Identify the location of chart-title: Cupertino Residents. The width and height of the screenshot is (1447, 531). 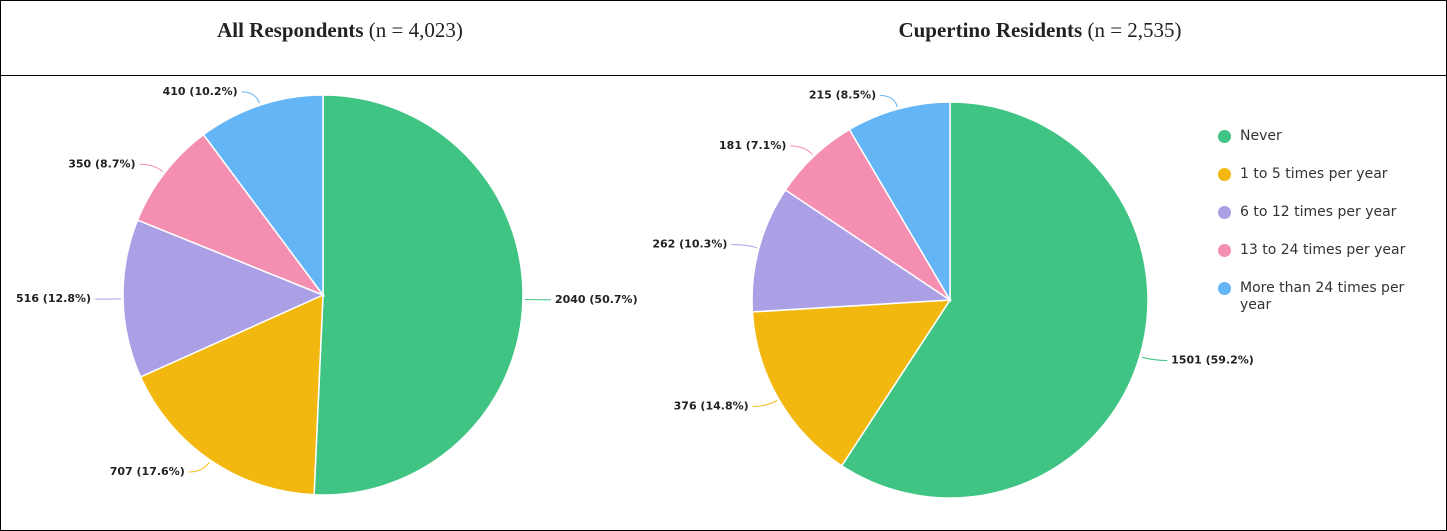
(990, 30).